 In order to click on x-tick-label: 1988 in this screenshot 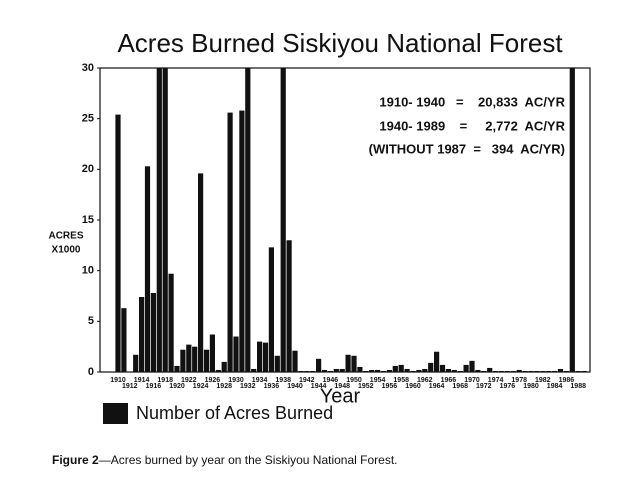, I will do `click(578, 386)`.